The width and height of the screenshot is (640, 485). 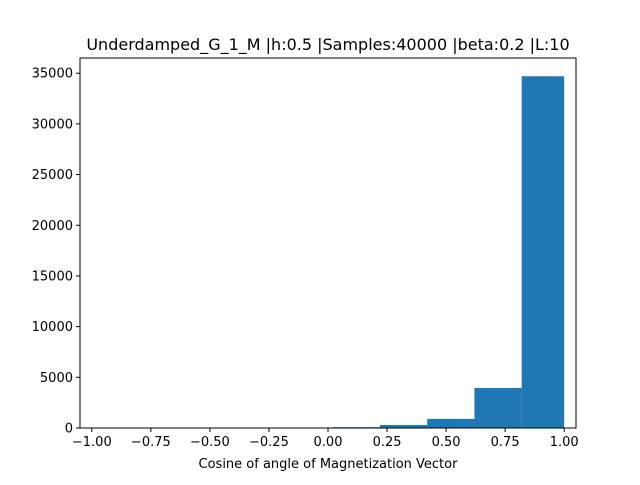 I want to click on y-tick-label: 20000, so click(x=52, y=226).